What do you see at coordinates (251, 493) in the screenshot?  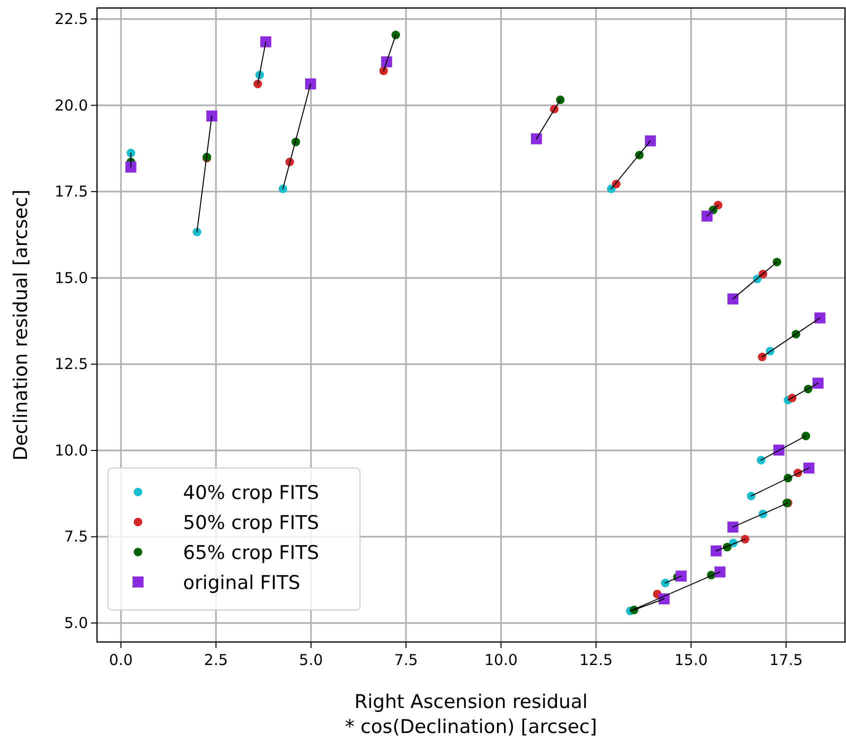 I see `legend-label: 40% crop FITS` at bounding box center [251, 493].